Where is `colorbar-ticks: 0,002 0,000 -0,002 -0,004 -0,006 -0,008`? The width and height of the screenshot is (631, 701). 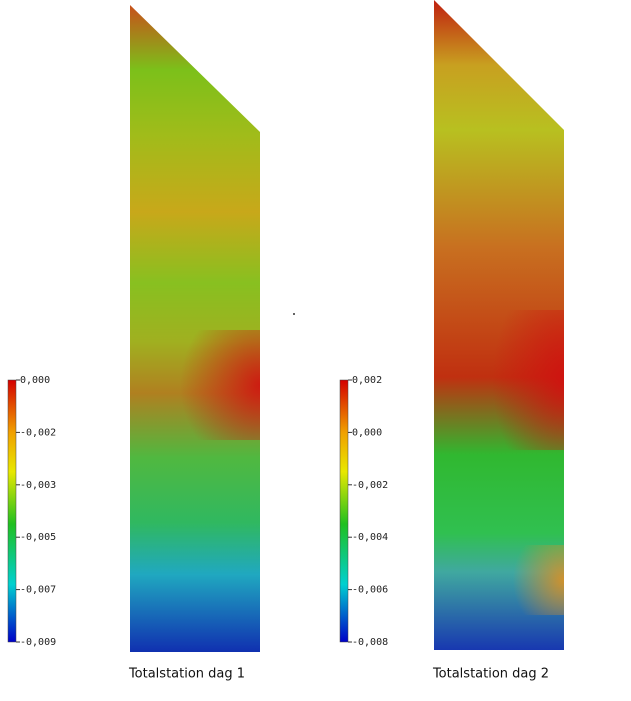 colorbar-ticks: 0,002 0,000 -0,002 -0,004 -0,006 -0,008 is located at coordinates (368, 511).